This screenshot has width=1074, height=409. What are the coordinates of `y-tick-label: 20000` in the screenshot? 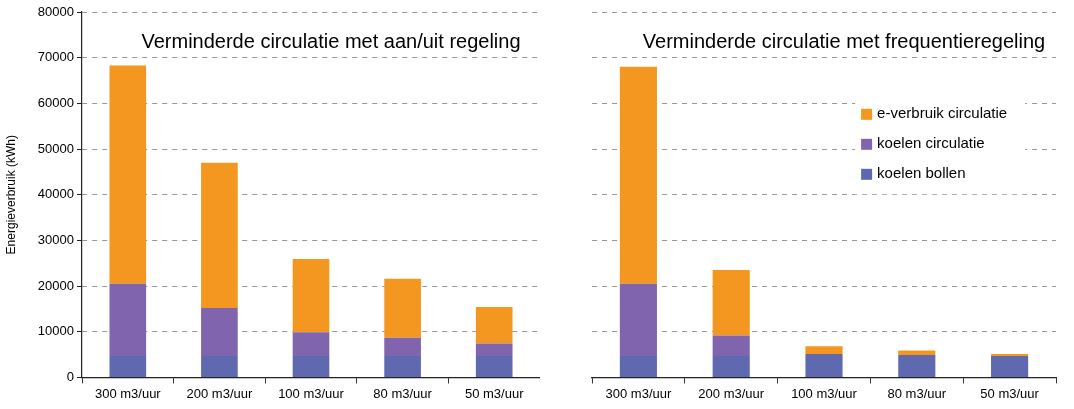 It's located at (55, 285).